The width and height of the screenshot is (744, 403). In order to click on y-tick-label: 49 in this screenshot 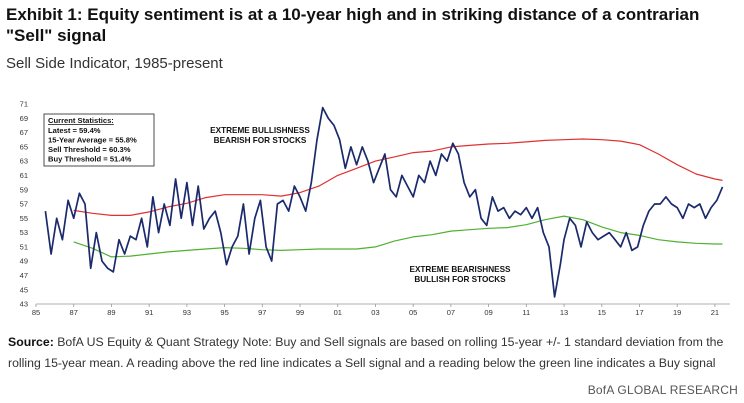, I will do `click(24, 261)`.